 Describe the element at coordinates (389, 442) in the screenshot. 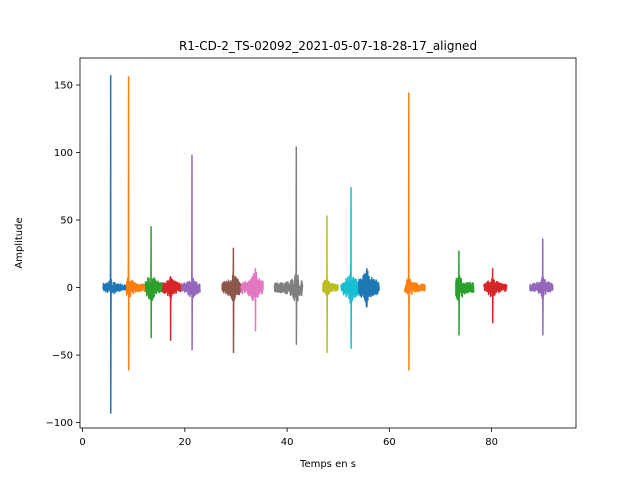

I see `x-tick-label: 60` at that location.